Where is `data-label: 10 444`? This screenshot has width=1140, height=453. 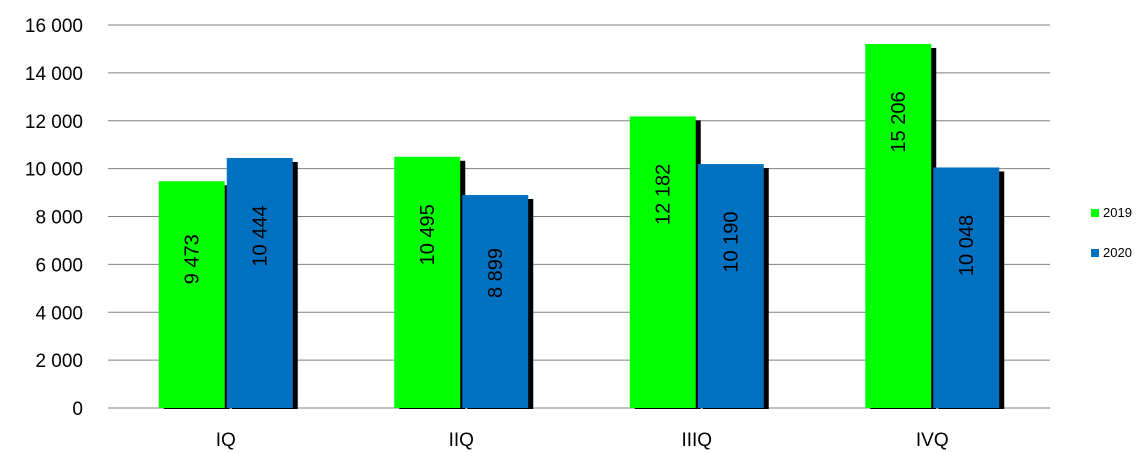
data-label: 10 444 is located at coordinates (261, 235).